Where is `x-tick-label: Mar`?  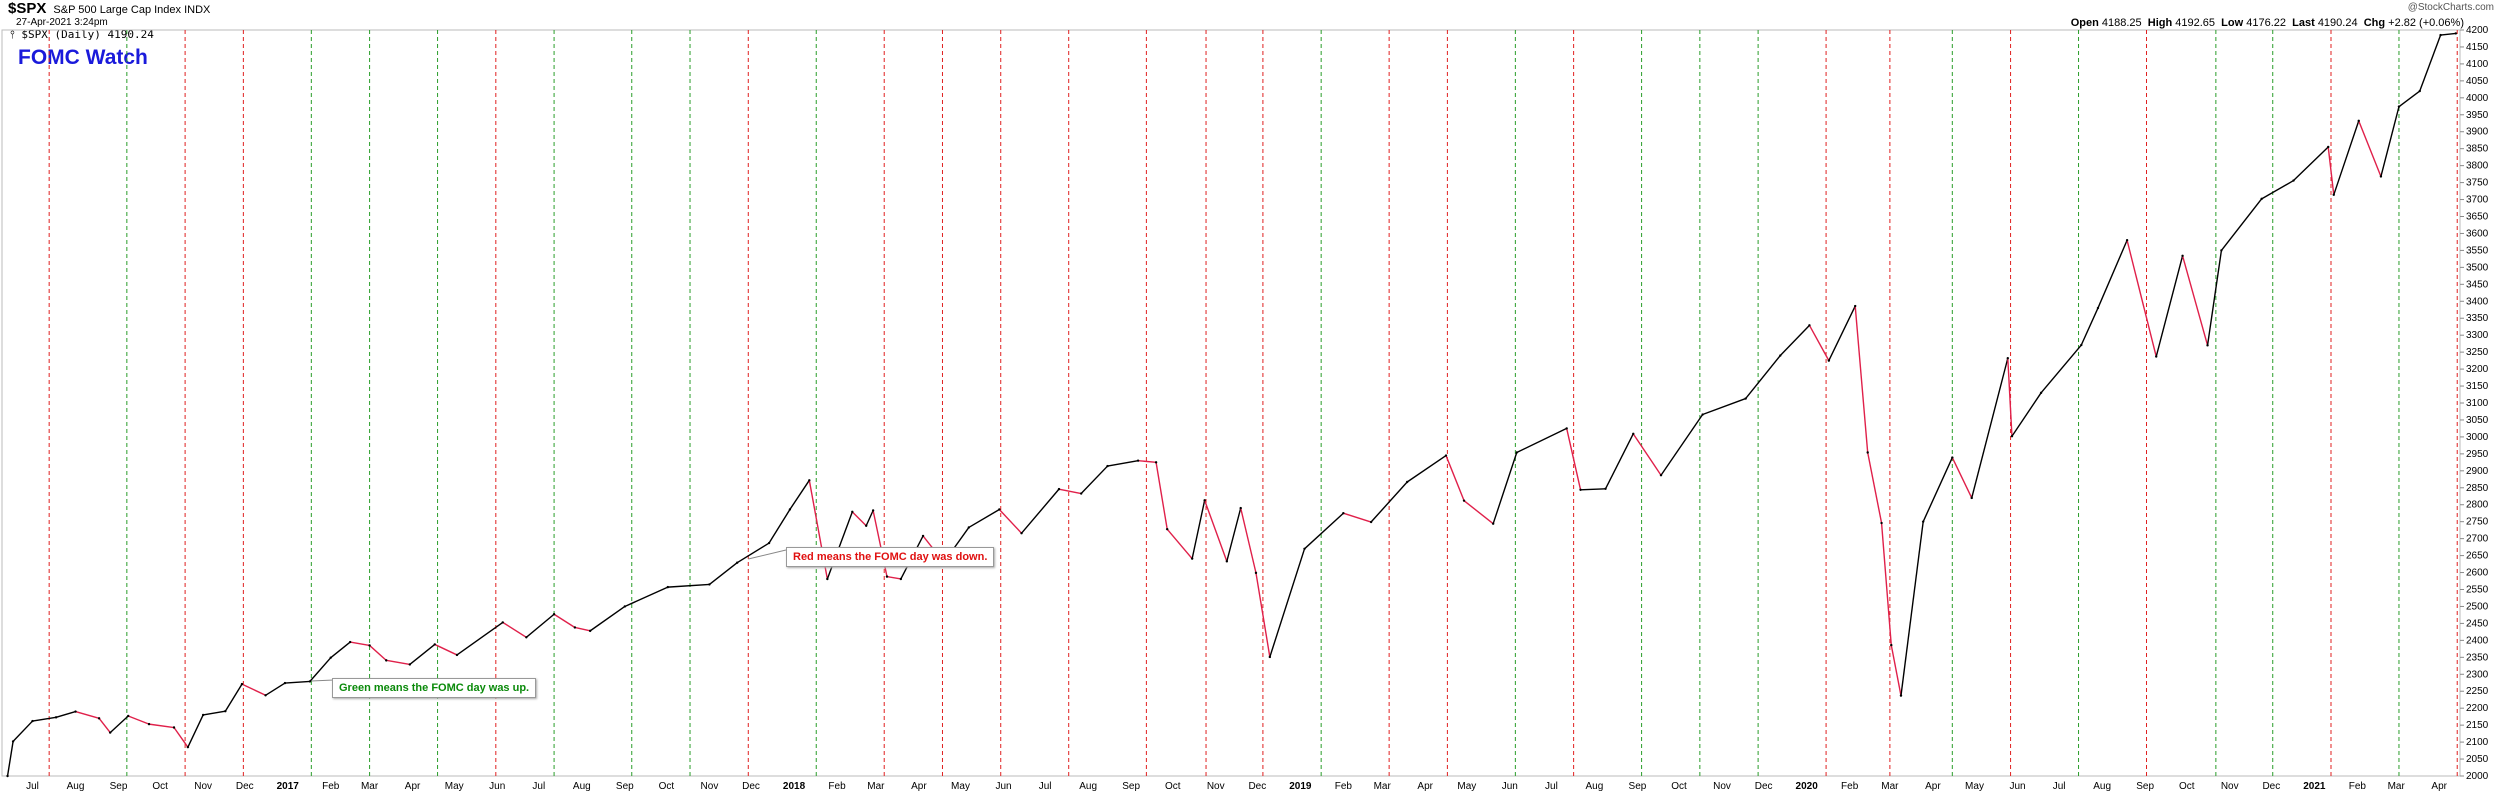
x-tick-label: Mar is located at coordinates (1890, 786).